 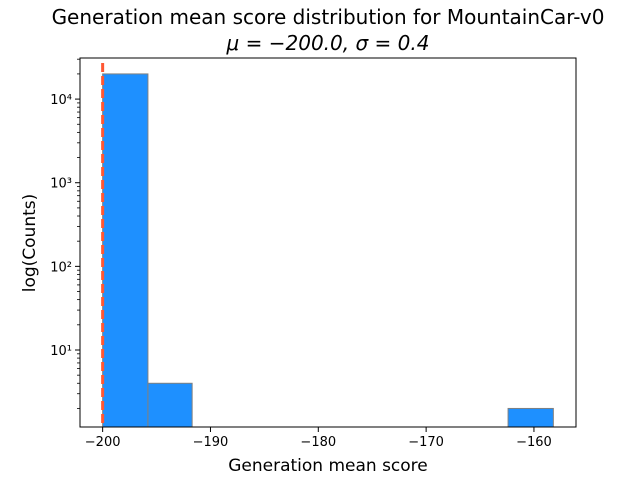 I want to click on y-tick-label: 10⁴, so click(x=61, y=100).